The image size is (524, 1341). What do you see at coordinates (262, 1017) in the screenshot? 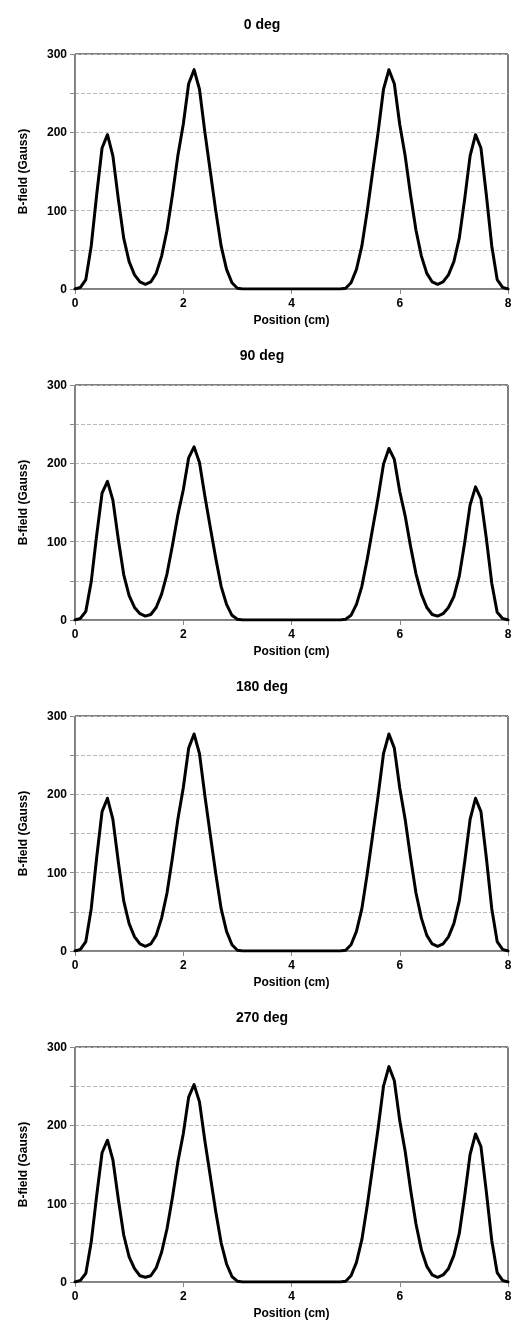
I see `chart-title: 270 deg` at bounding box center [262, 1017].